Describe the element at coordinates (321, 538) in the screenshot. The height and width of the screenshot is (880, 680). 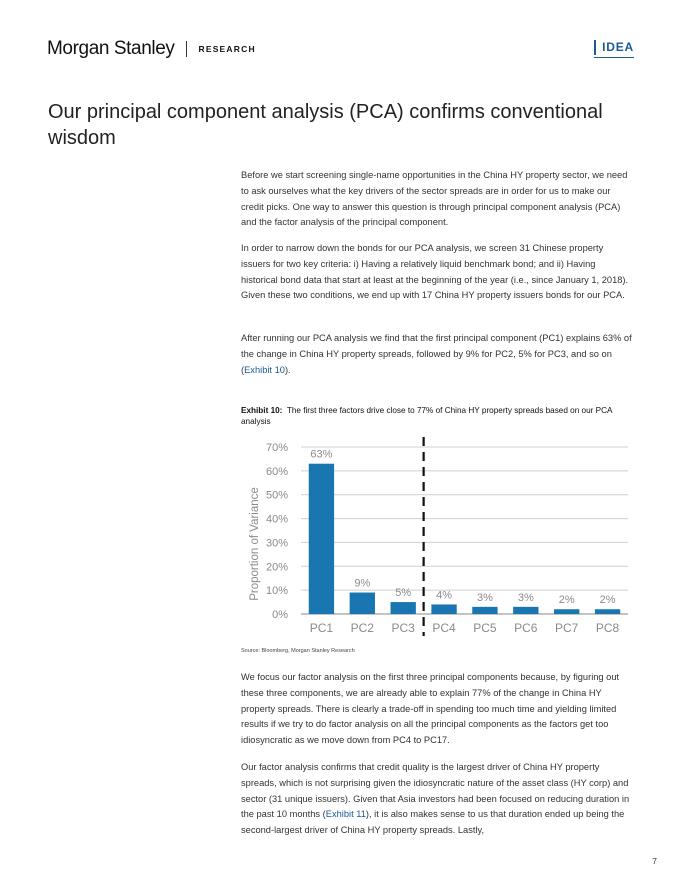
I see `bar-pc1` at that location.